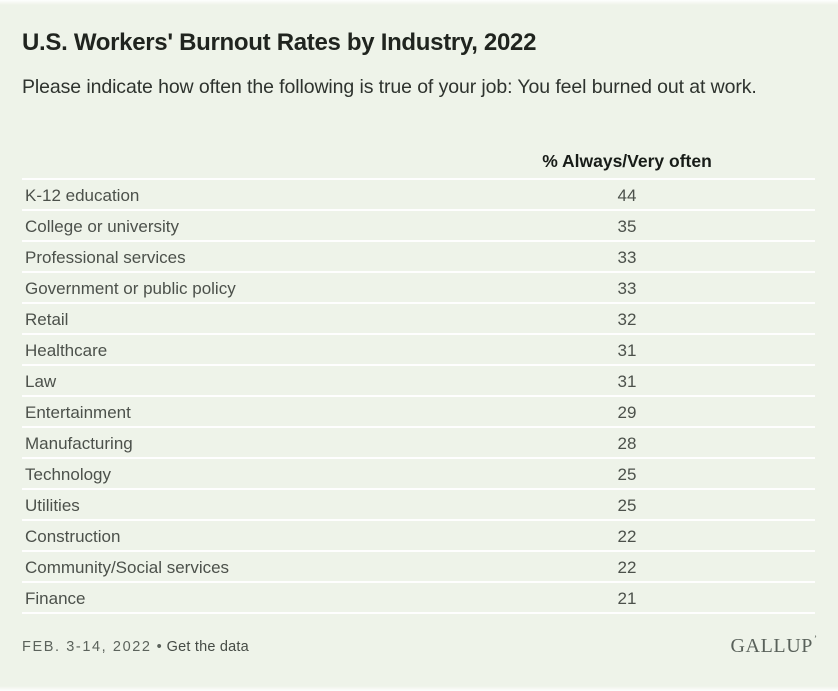 The width and height of the screenshot is (838, 691). Describe the element at coordinates (627, 598) in the screenshot. I see `row-value: 21` at that location.